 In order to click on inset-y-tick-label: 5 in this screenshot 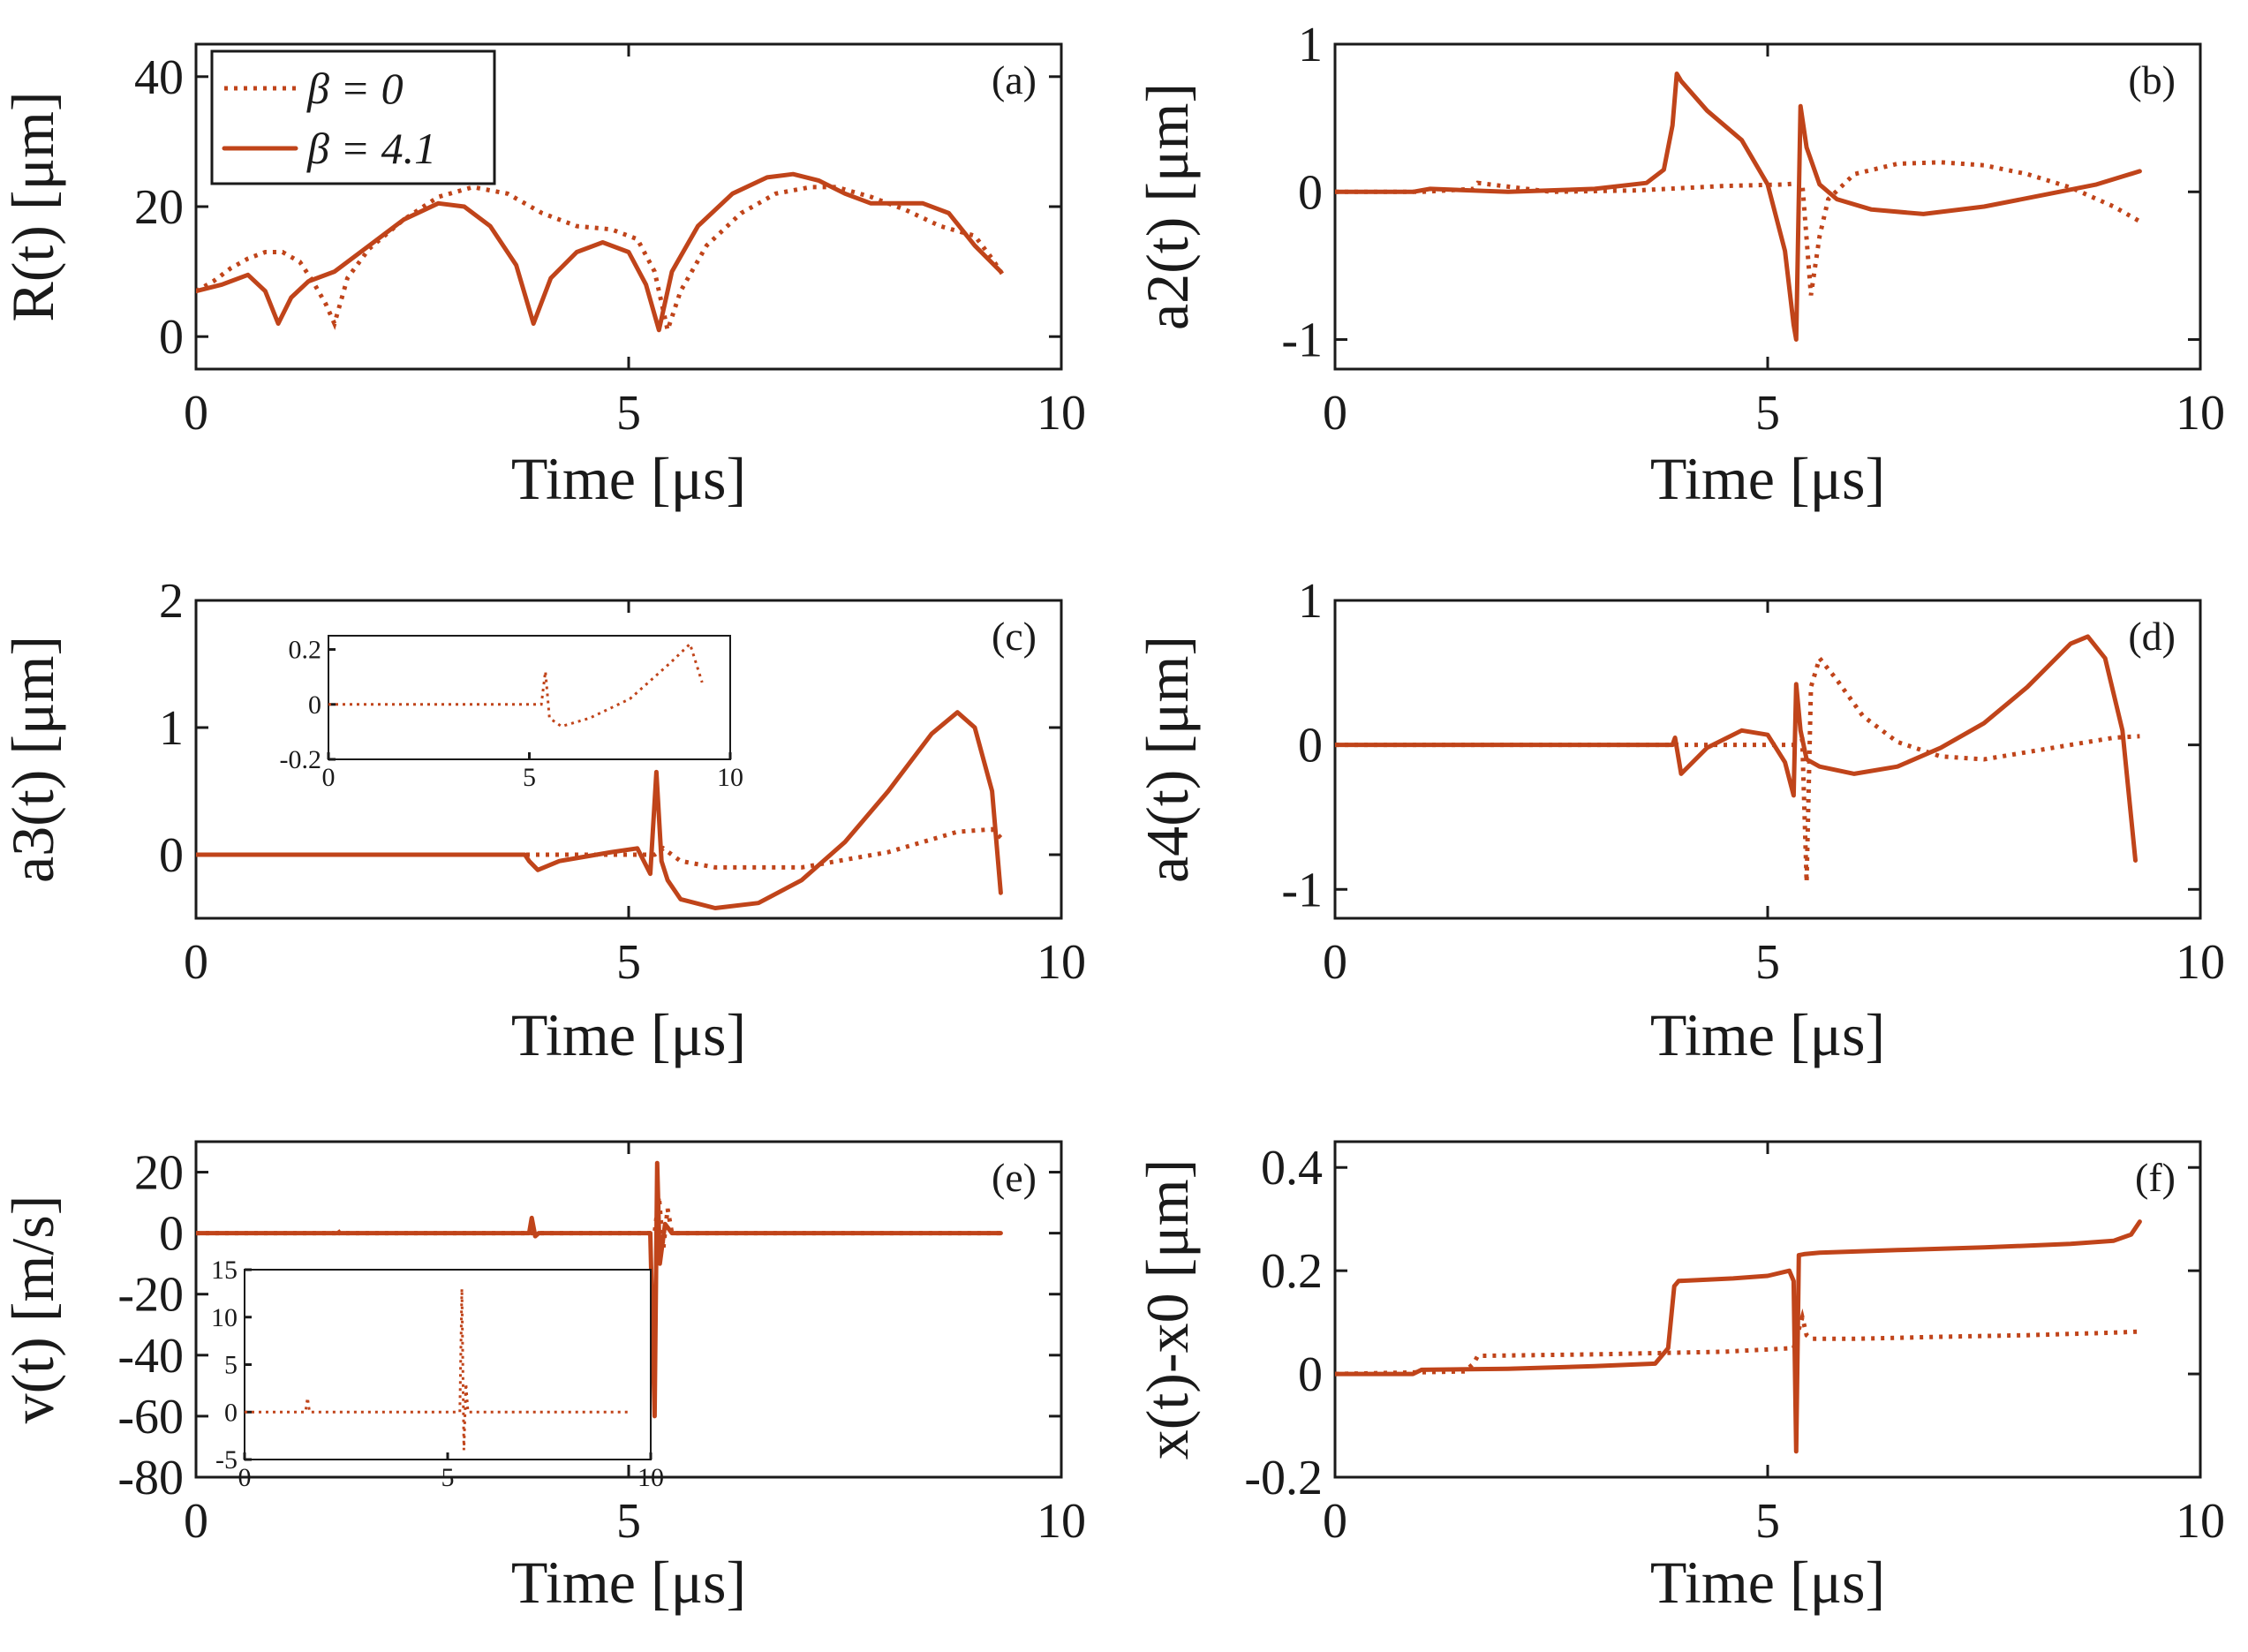, I will do `click(231, 1365)`.